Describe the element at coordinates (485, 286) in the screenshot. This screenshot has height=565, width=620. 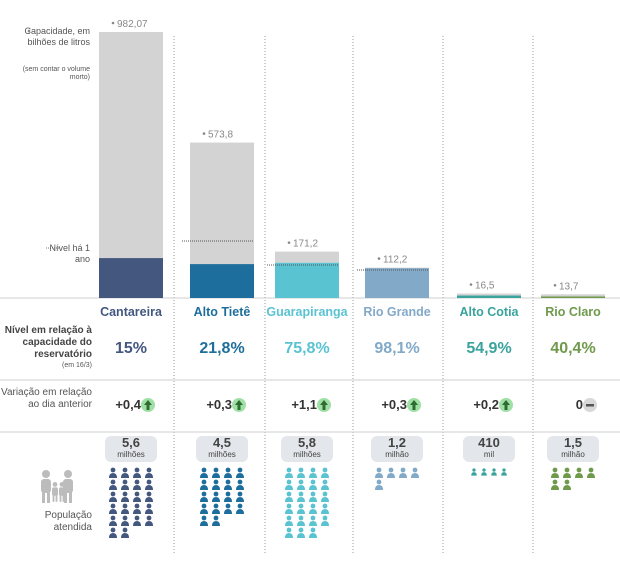
I see `capacity-value-label: 16,5` at that location.